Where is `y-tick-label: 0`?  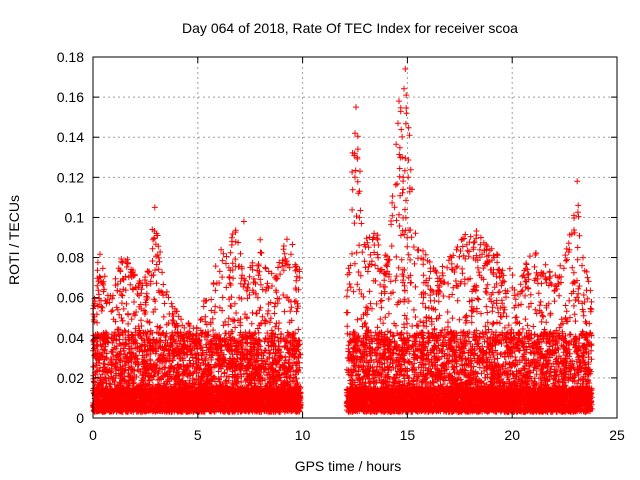
y-tick-label: 0 is located at coordinates (80, 418).